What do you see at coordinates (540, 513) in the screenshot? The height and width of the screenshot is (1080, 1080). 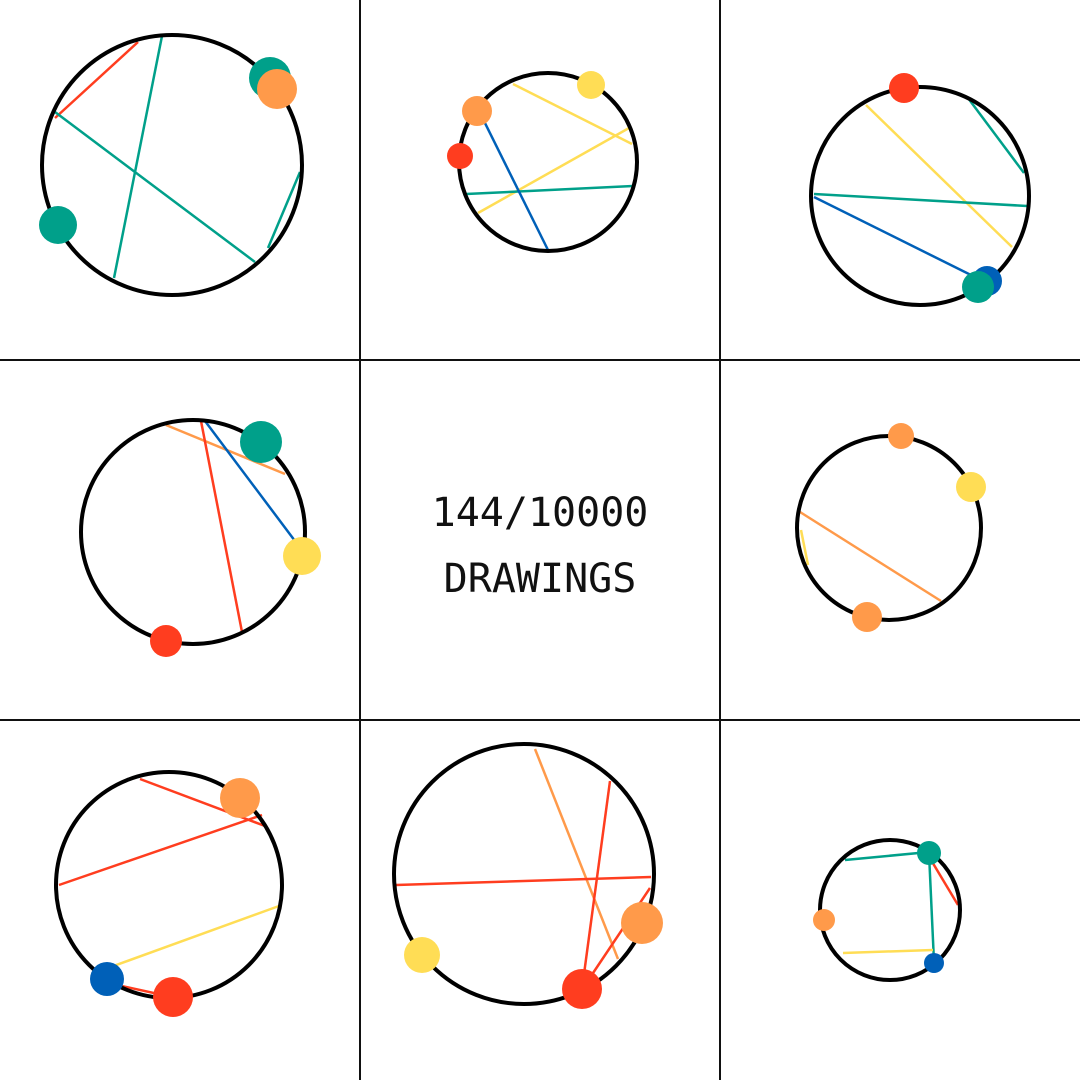 I see `drawing-count: 144/10000` at bounding box center [540, 513].